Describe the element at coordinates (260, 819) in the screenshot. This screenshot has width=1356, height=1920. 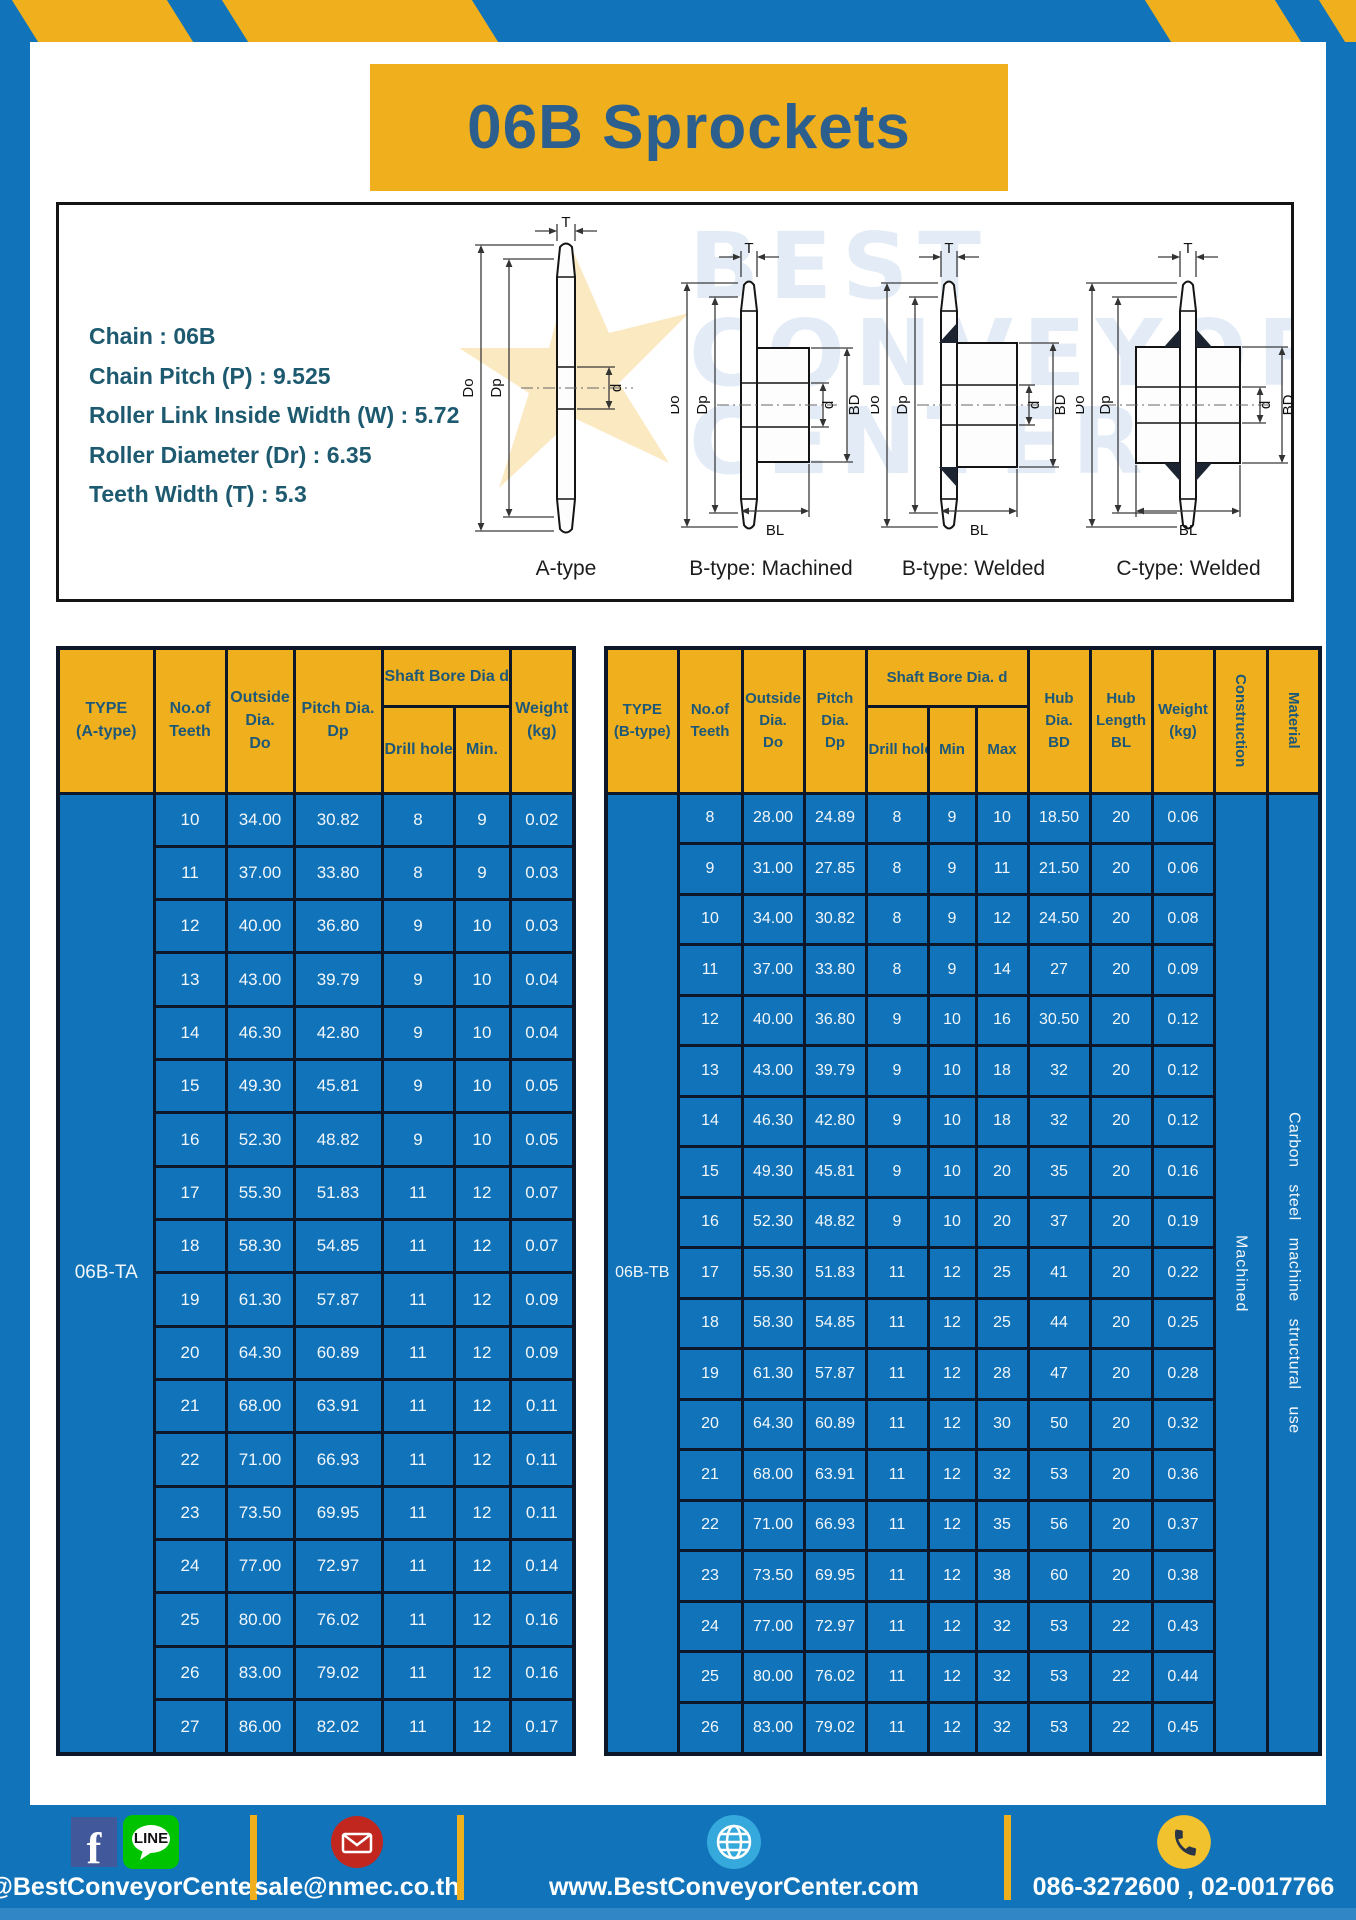
I see `cell: 34.00` at that location.